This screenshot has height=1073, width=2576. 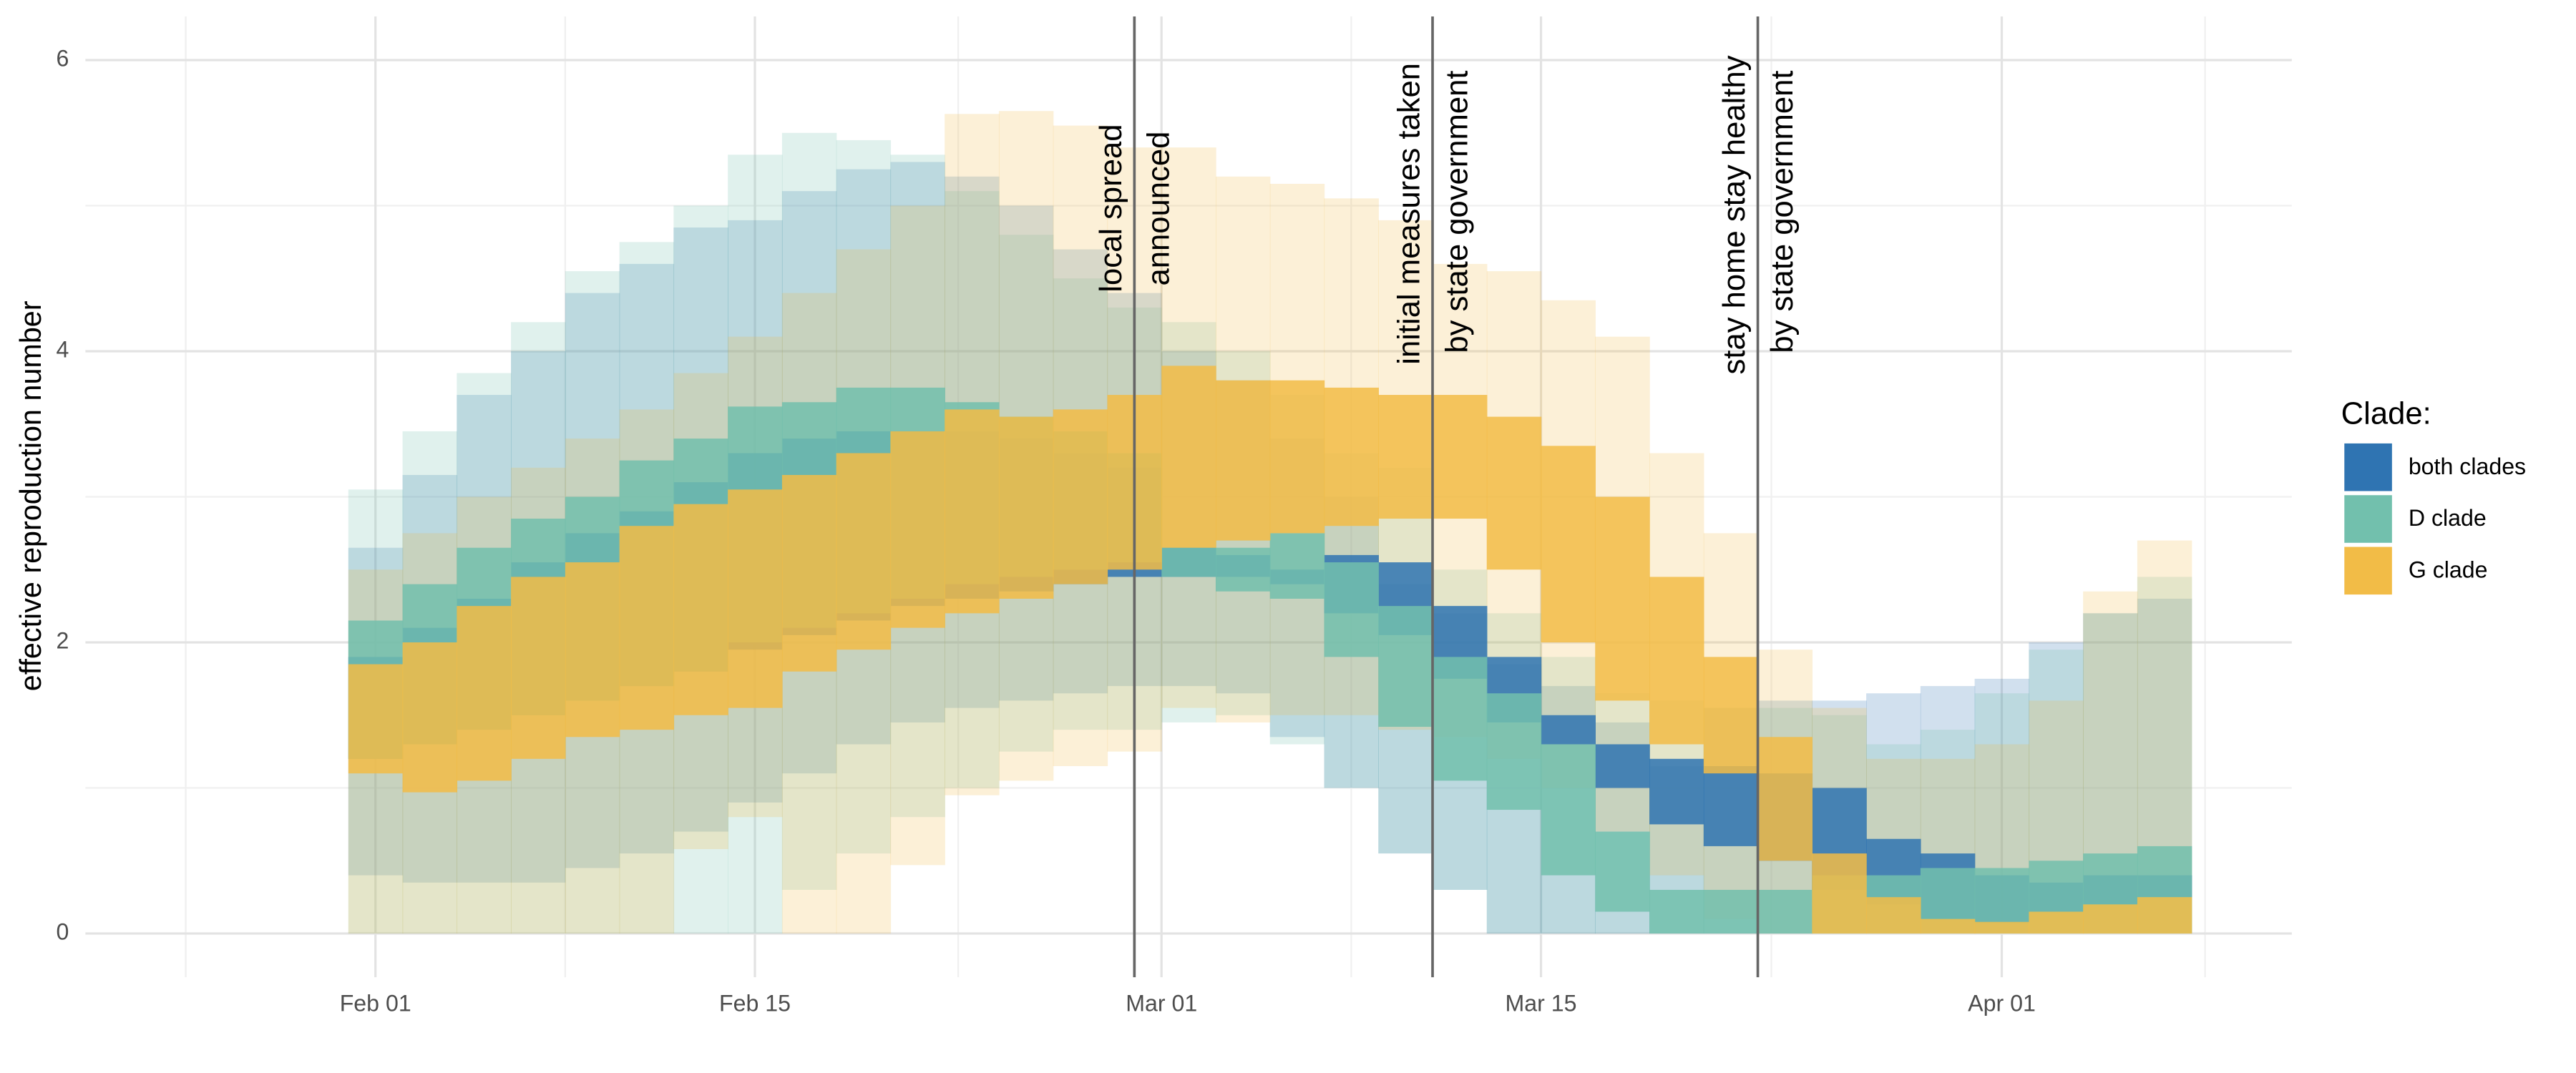 I want to click on x-tick-label: Feb 15, so click(x=755, y=1003).